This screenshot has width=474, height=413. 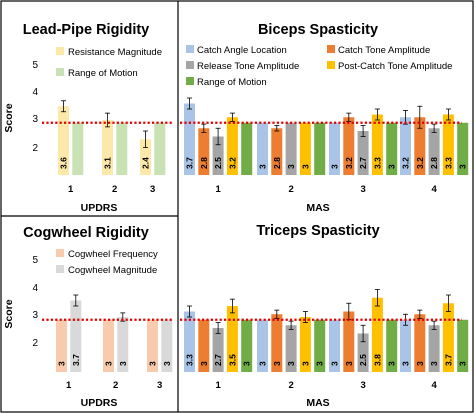 What do you see at coordinates (317, 208) in the screenshot?
I see `biceps-x-axis-label: MAS` at bounding box center [317, 208].